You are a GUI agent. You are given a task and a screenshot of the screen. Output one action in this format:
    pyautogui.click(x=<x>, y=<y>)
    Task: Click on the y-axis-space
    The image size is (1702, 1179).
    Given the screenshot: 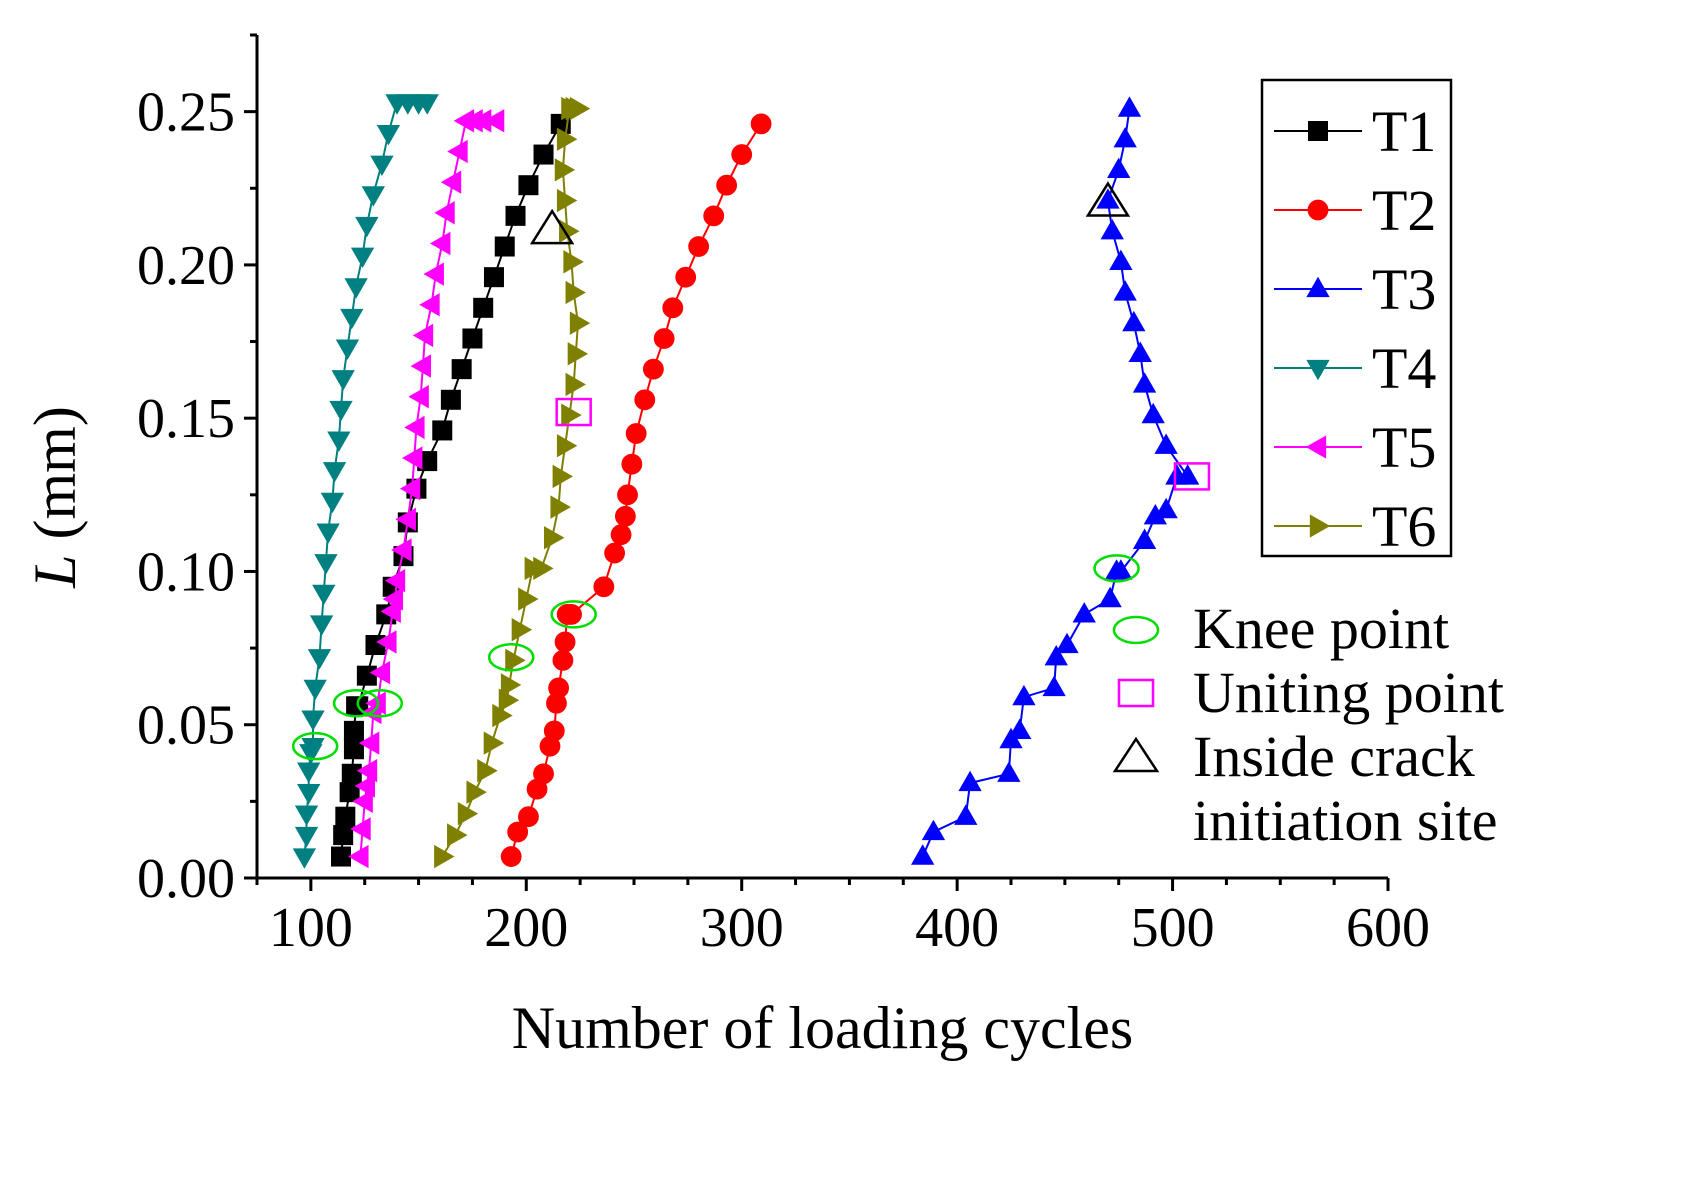 What is the action you would take?
    pyautogui.click(x=55, y=546)
    